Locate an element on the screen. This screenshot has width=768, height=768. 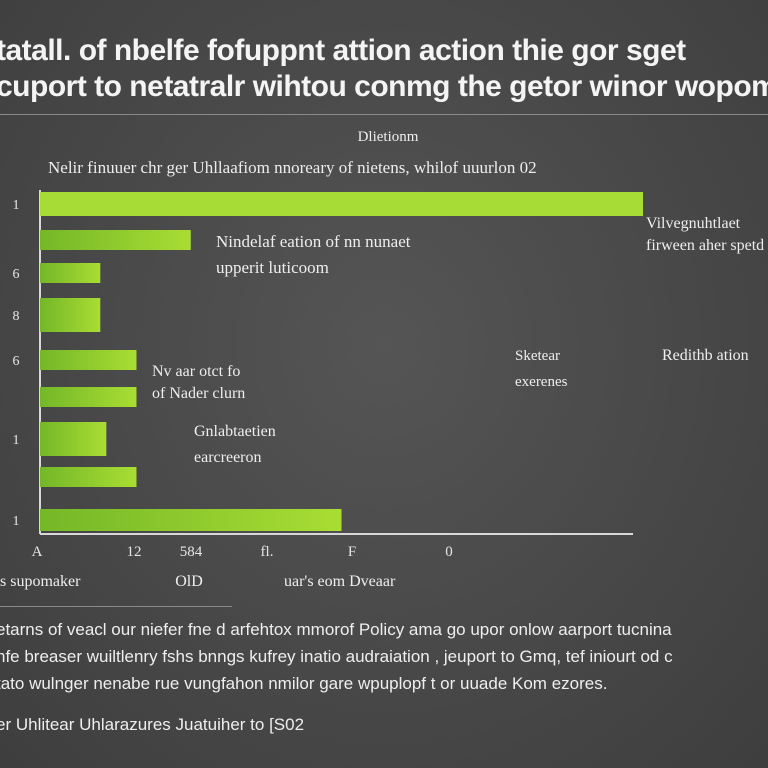
y-tick-label-5: 6 is located at coordinates (16, 361).